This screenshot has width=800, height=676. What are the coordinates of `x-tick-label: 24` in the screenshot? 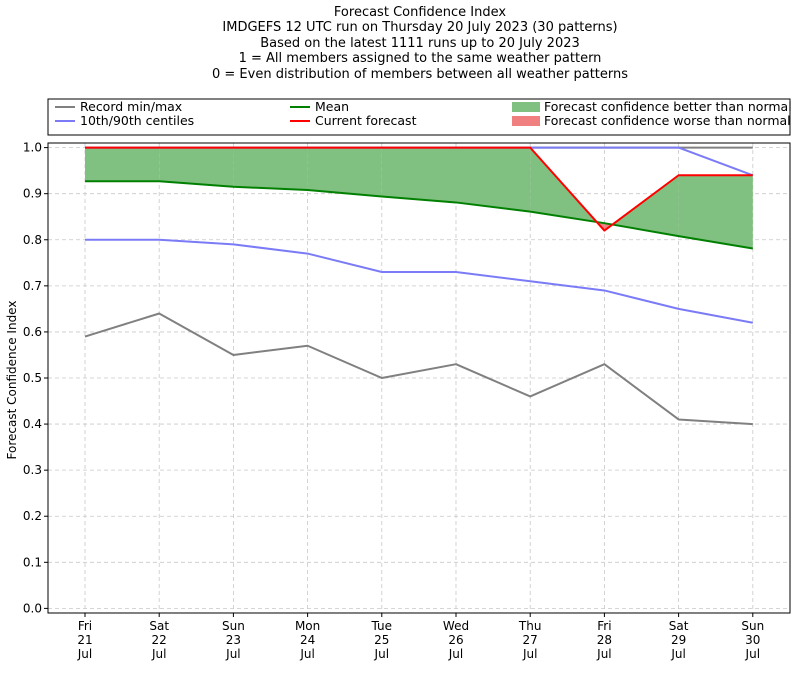 It's located at (307, 640).